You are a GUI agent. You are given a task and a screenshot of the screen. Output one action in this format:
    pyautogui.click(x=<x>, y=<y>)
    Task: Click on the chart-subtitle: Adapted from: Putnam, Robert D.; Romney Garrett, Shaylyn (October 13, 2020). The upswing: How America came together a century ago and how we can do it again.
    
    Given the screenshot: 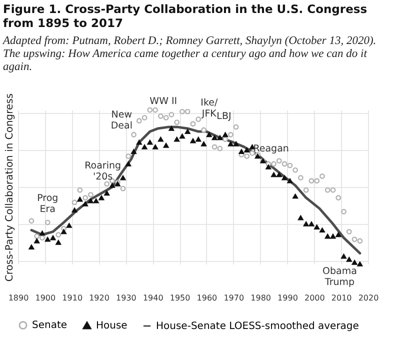 What is the action you would take?
    pyautogui.click(x=190, y=54)
    